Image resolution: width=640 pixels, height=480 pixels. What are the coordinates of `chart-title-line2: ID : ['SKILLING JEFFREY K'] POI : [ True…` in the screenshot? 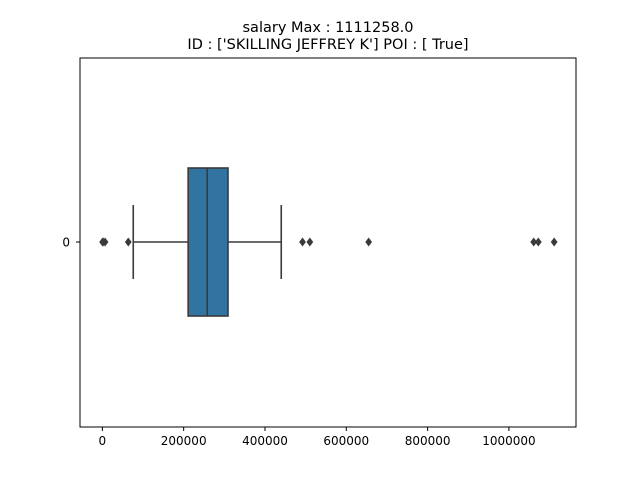 It's located at (327, 45).